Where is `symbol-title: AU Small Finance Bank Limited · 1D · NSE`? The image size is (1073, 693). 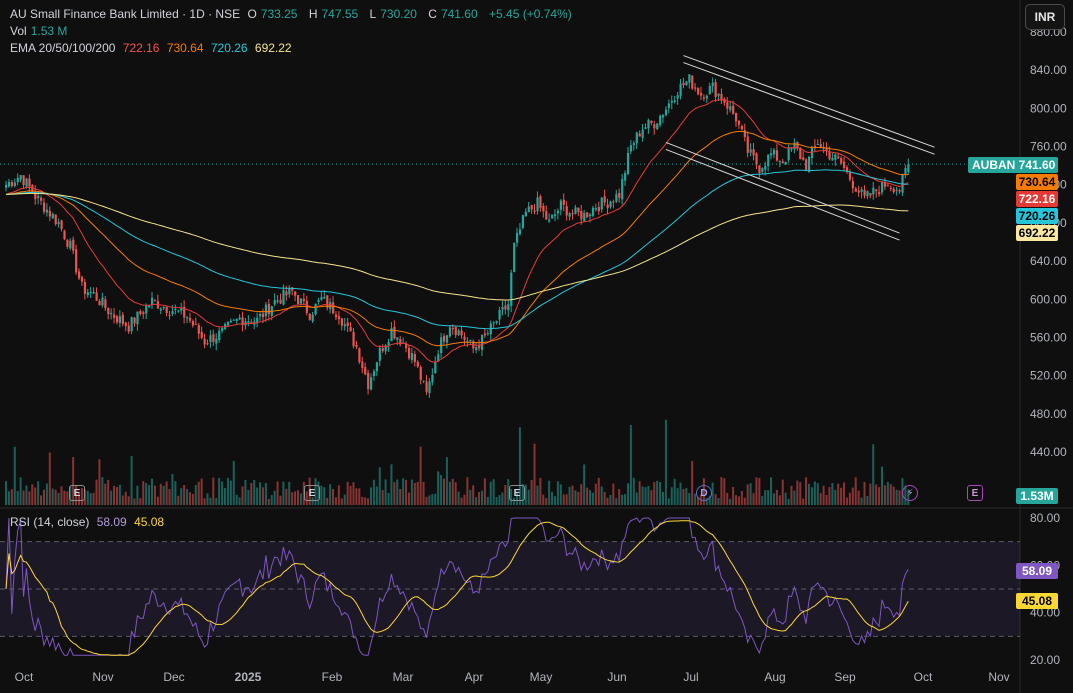
symbol-title: AU Small Finance Bank Limited · 1D · NSE is located at coordinates (125, 14).